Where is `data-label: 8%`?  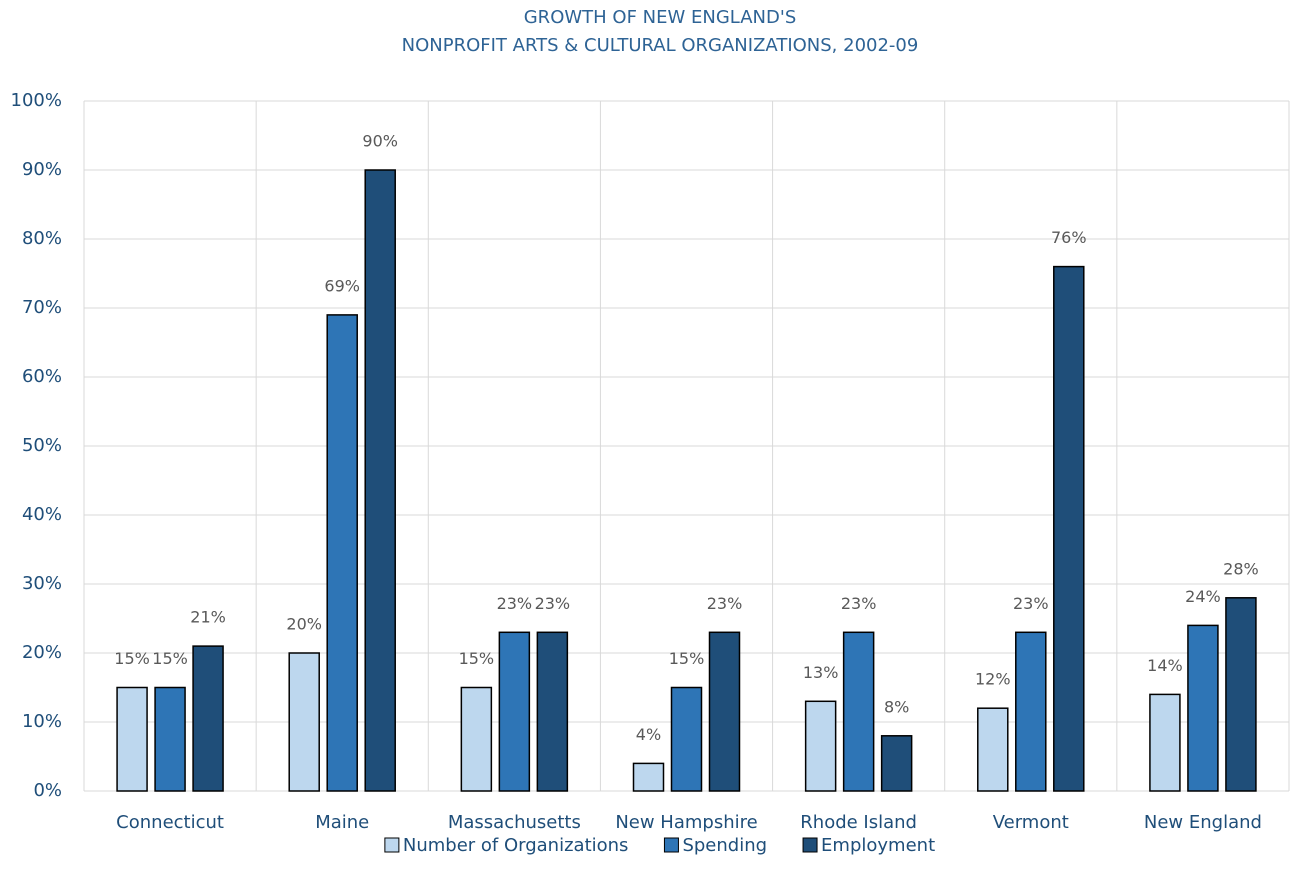
data-label: 8% is located at coordinates (896, 706).